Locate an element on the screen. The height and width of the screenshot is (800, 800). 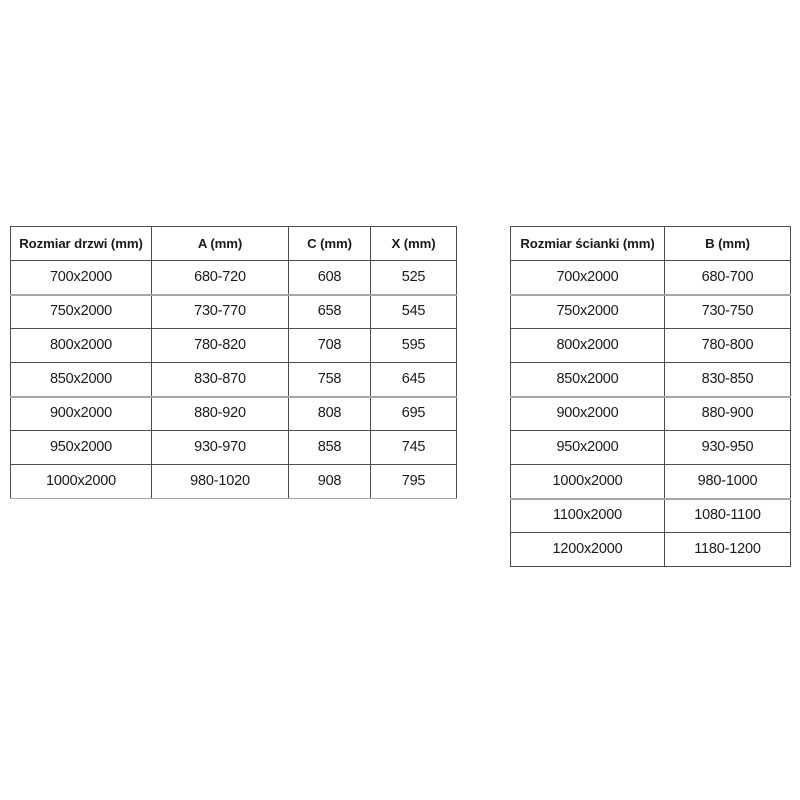
table-row: 700x2000 680-700 is located at coordinates (650, 277).